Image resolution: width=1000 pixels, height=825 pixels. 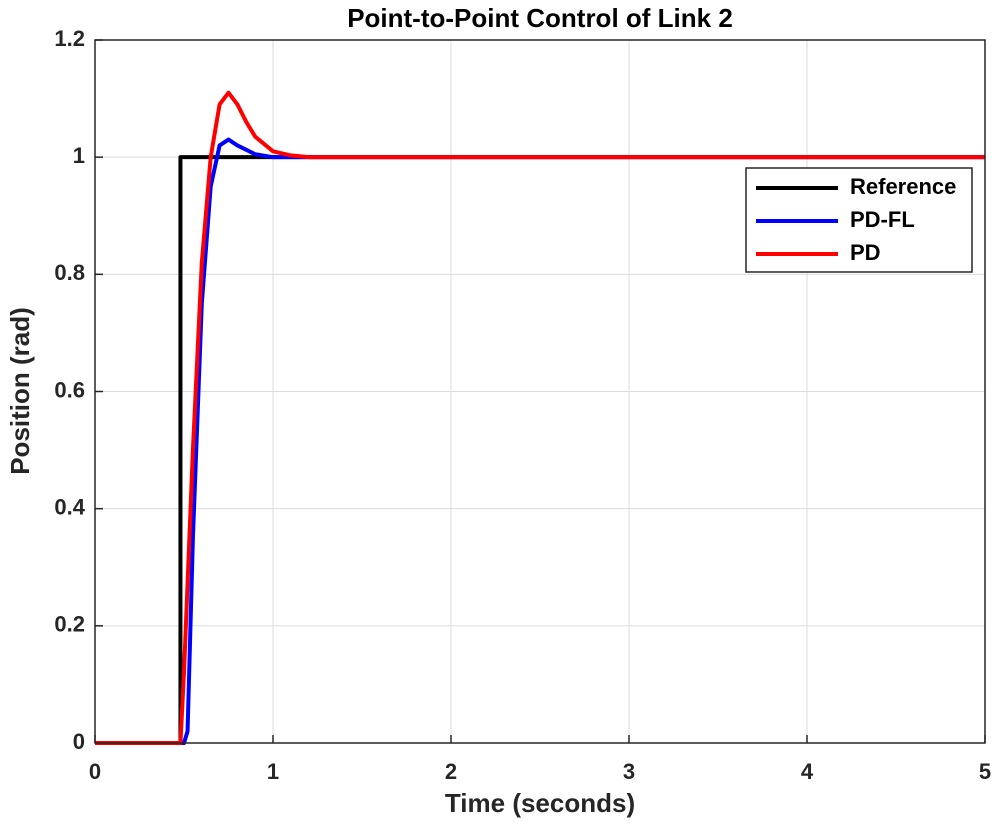 What do you see at coordinates (69, 506) in the screenshot?
I see `y-tick-label: 0.4` at bounding box center [69, 506].